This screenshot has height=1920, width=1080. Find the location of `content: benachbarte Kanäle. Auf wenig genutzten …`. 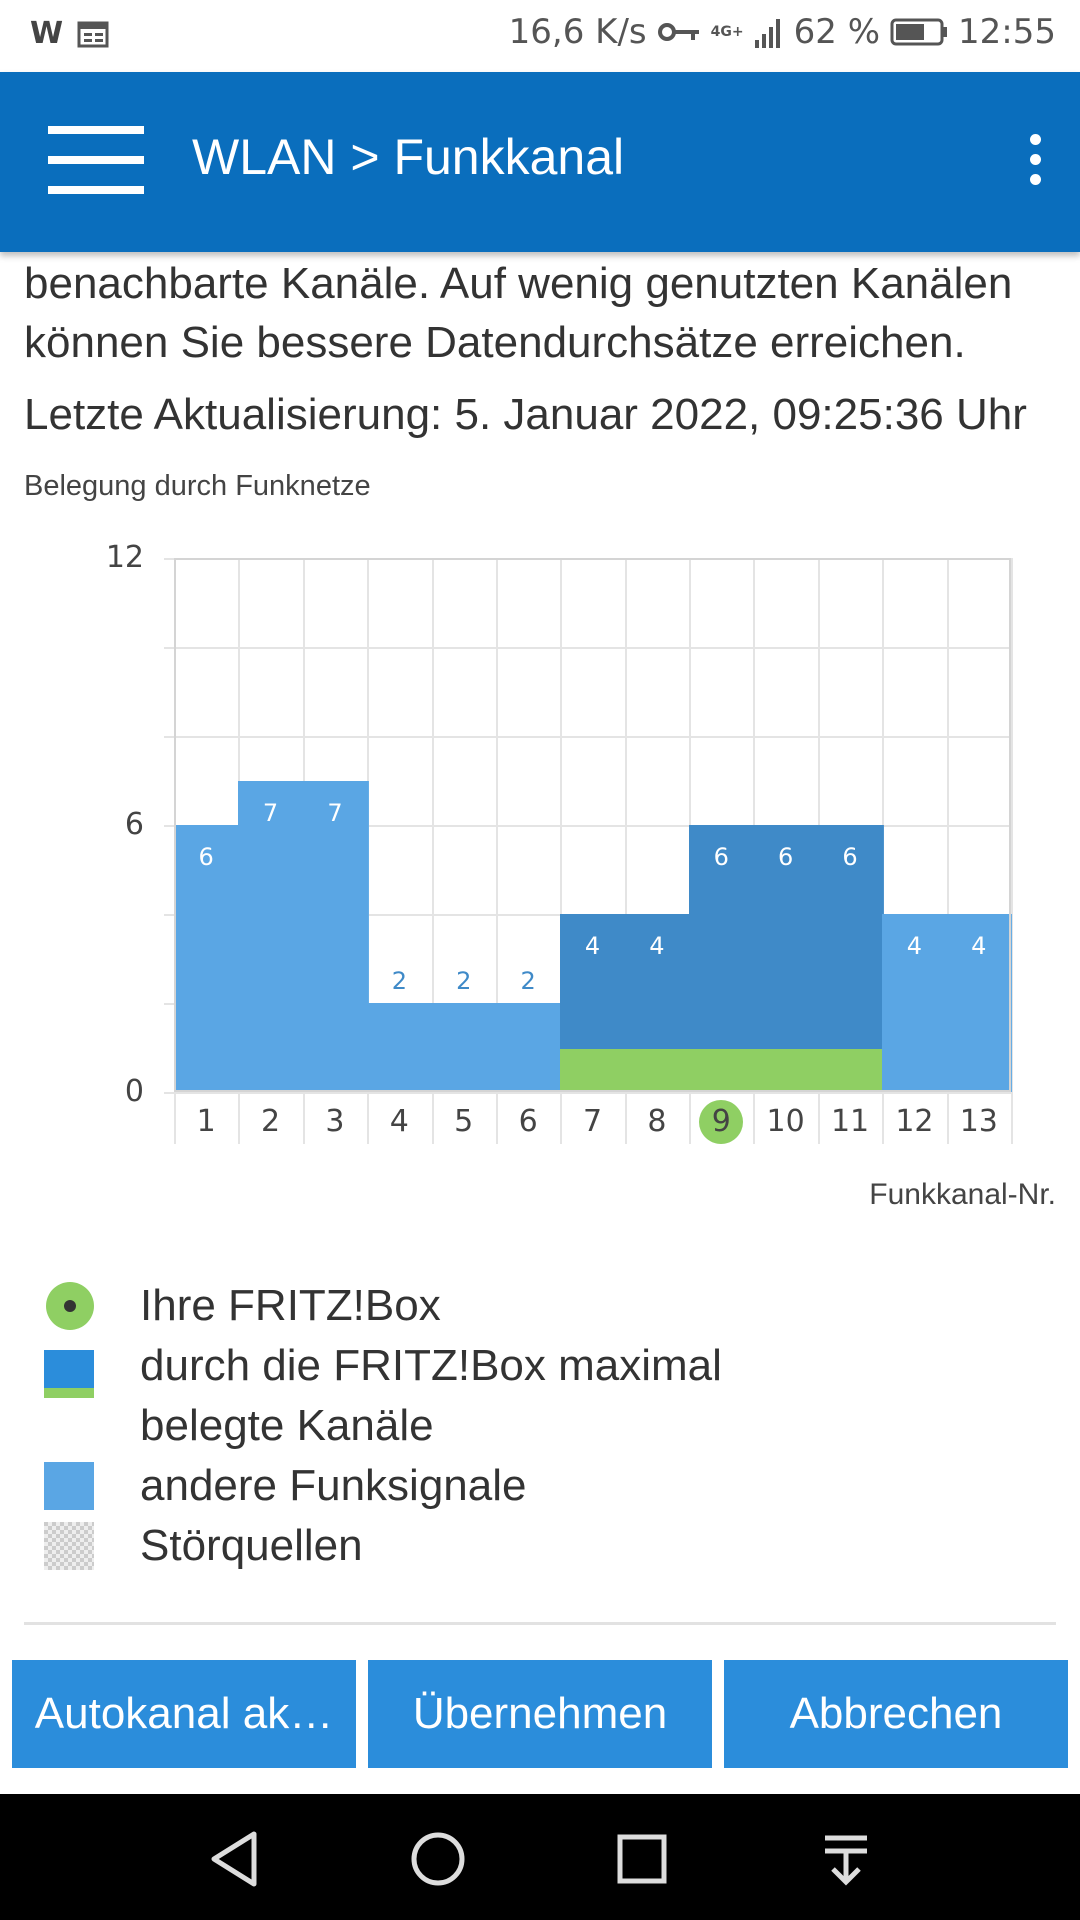

content: benachbarte Kanäle. Auf wenig genutzten … is located at coordinates (542, 377).